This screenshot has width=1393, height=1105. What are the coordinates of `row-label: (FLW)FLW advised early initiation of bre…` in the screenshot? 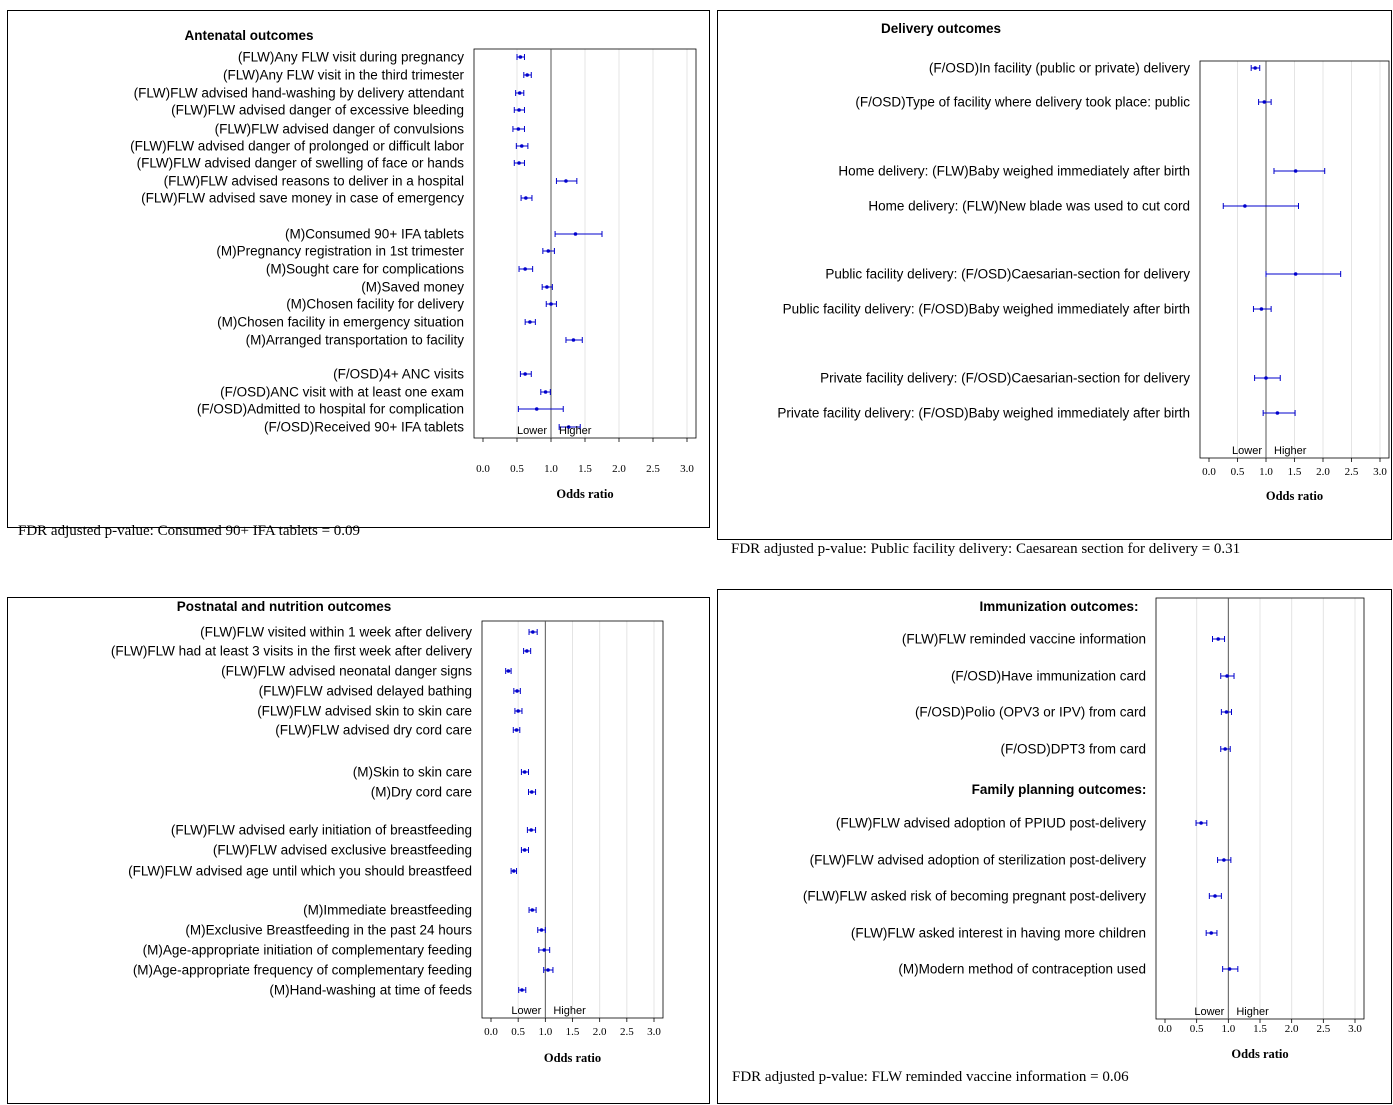 It's located at (321, 830).